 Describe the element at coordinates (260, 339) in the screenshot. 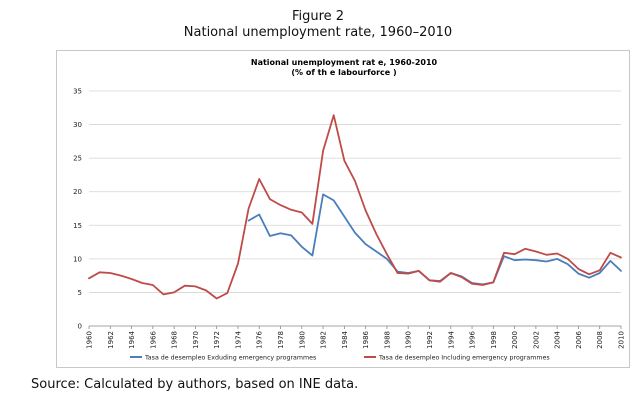

I see `x-tick-label: 1976` at that location.